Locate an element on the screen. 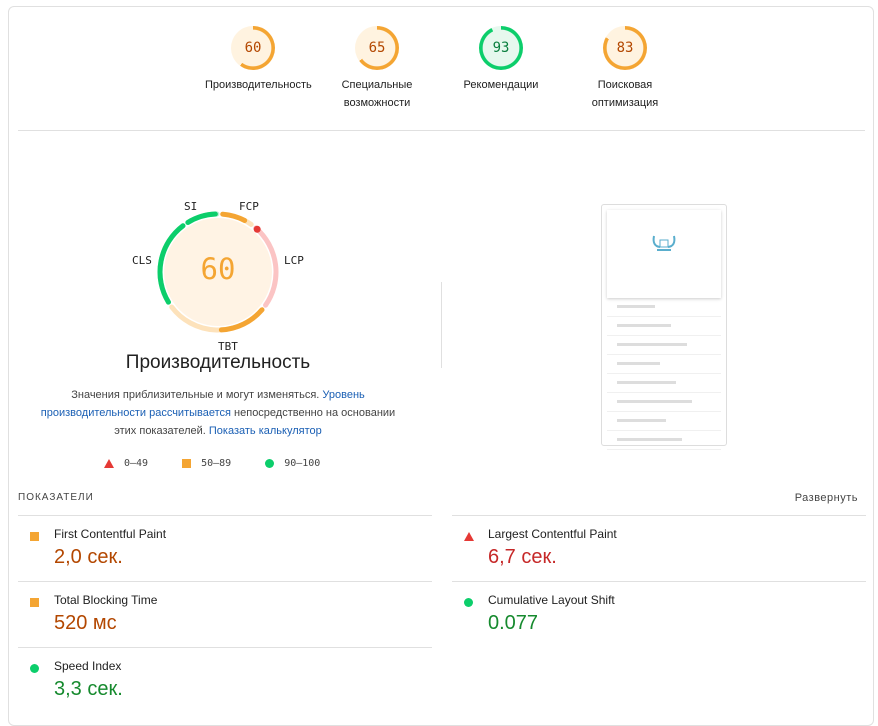  metric-value: 520 мс is located at coordinates (85, 623).